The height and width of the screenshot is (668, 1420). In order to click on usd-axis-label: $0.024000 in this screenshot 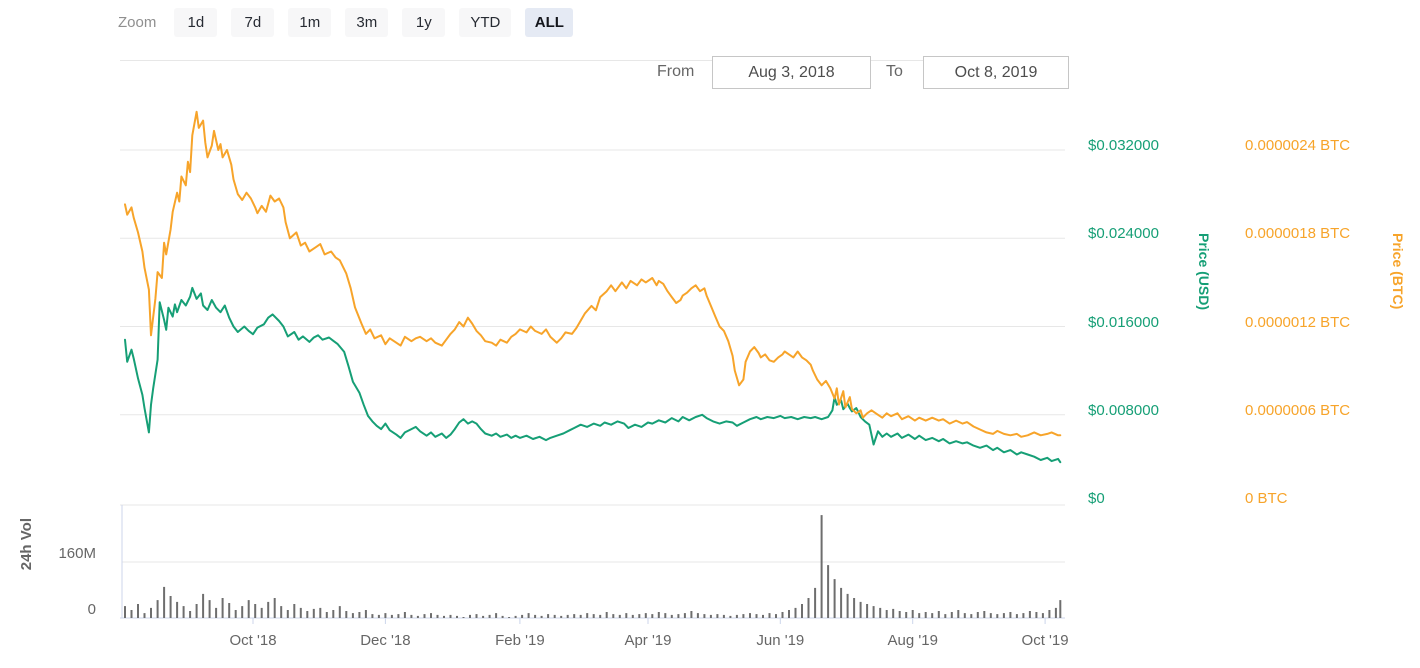, I will do `click(1123, 234)`.